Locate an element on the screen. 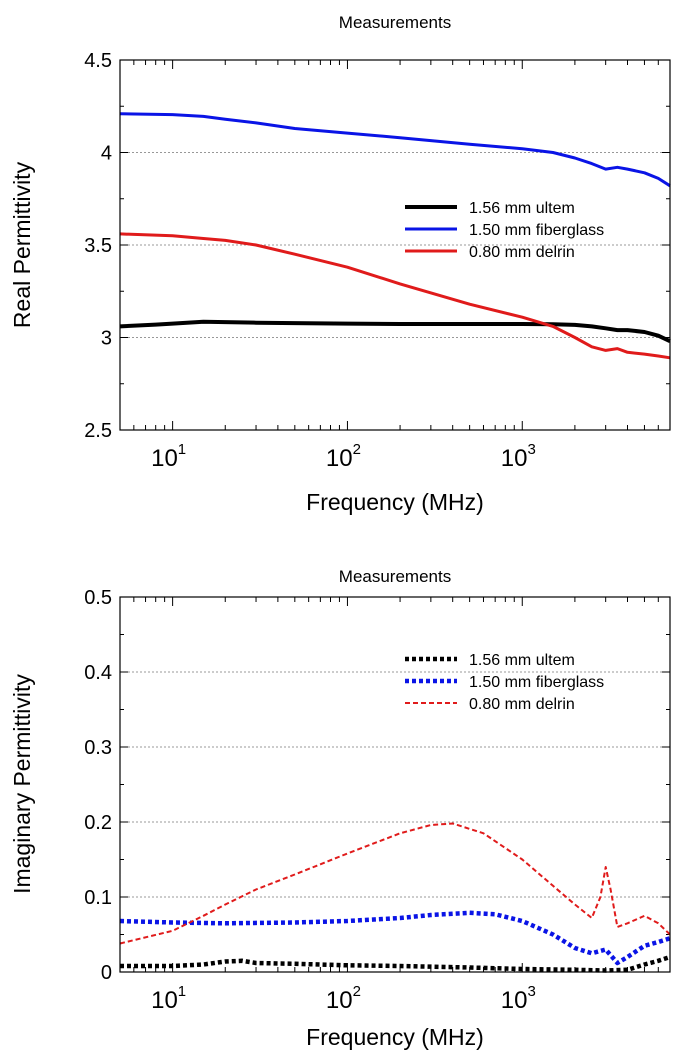 The width and height of the screenshot is (675, 1051). y-axis-label: Real Permittivity is located at coordinates (22, 244).